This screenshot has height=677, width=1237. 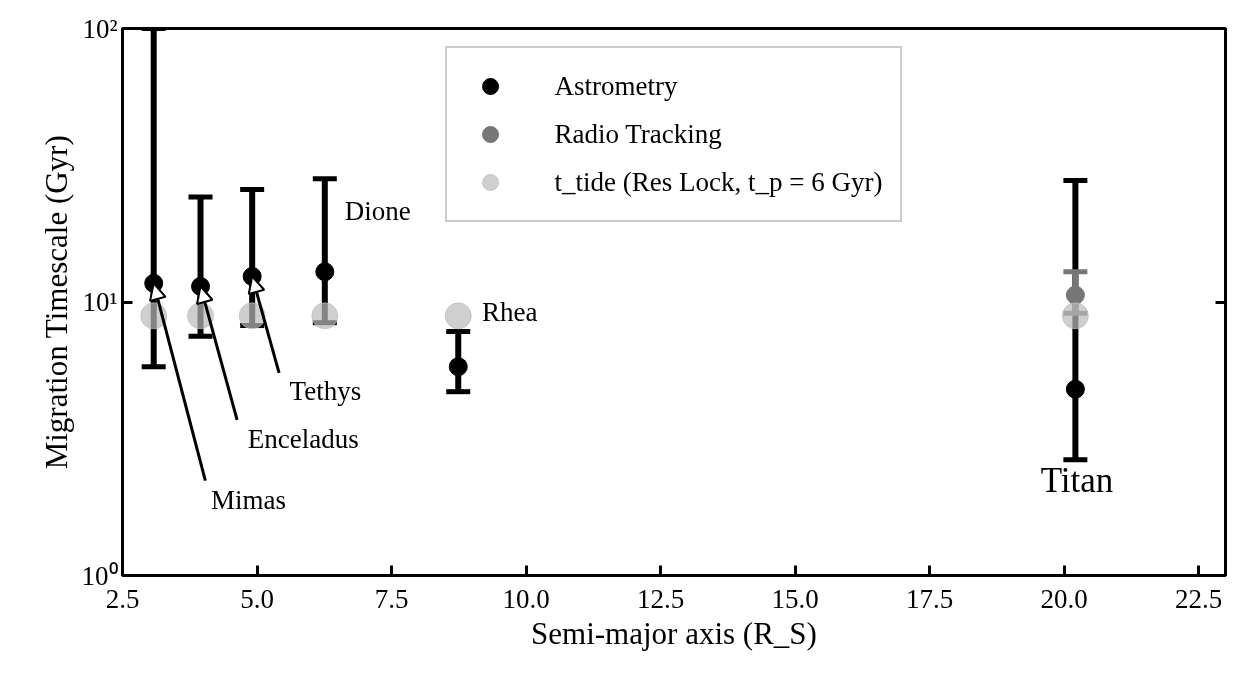 I want to click on legend-label: Astrometry, so click(x=616, y=86).